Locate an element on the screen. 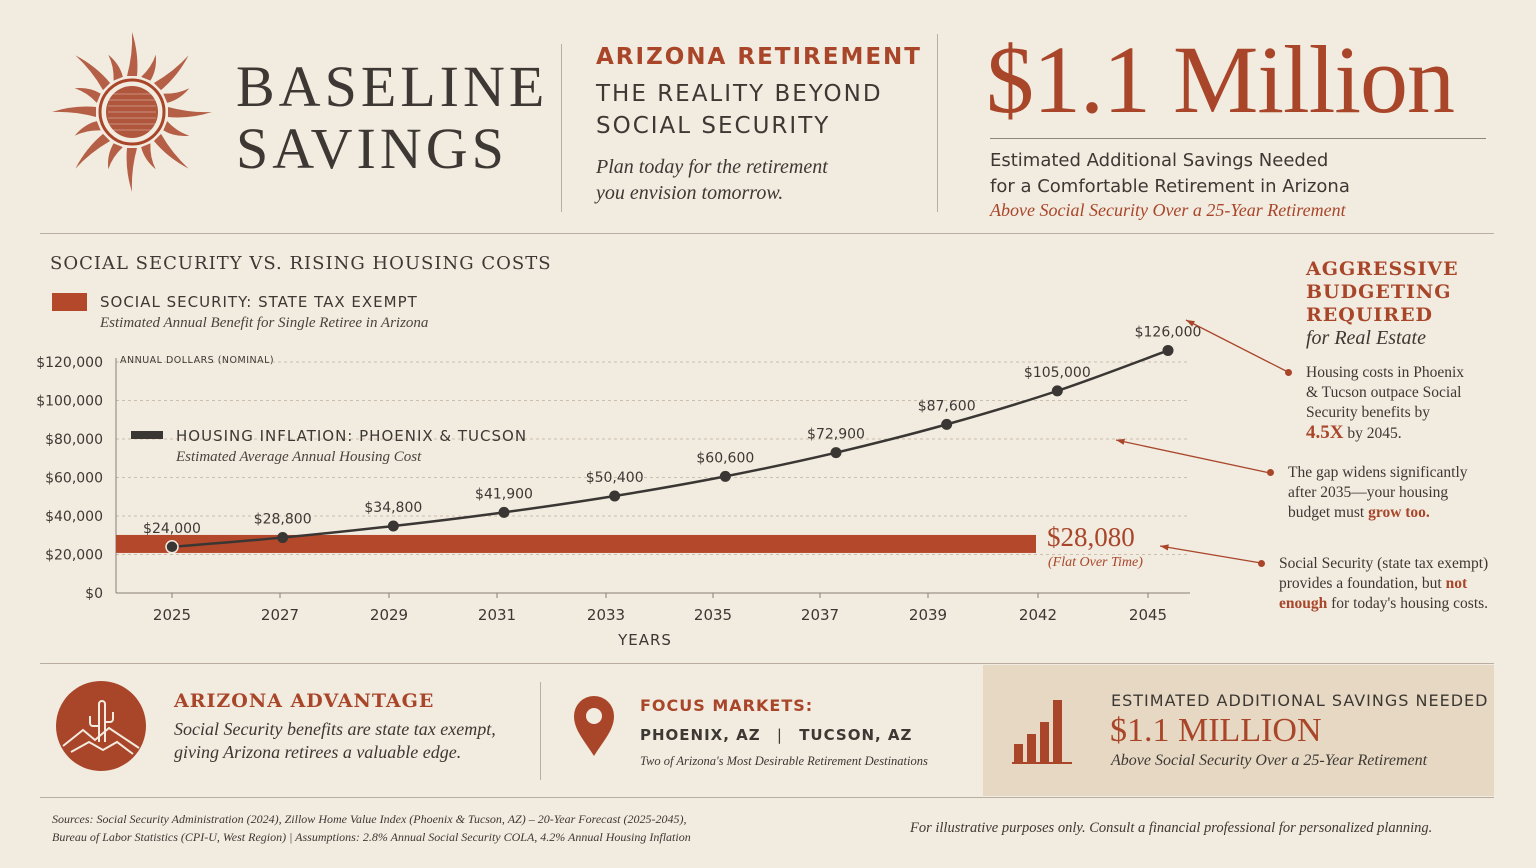 The image size is (1536, 868). aggressive-budgeting-title: AGGRESSIVE BUDGETING REQUIRED is located at coordinates (1382, 292).